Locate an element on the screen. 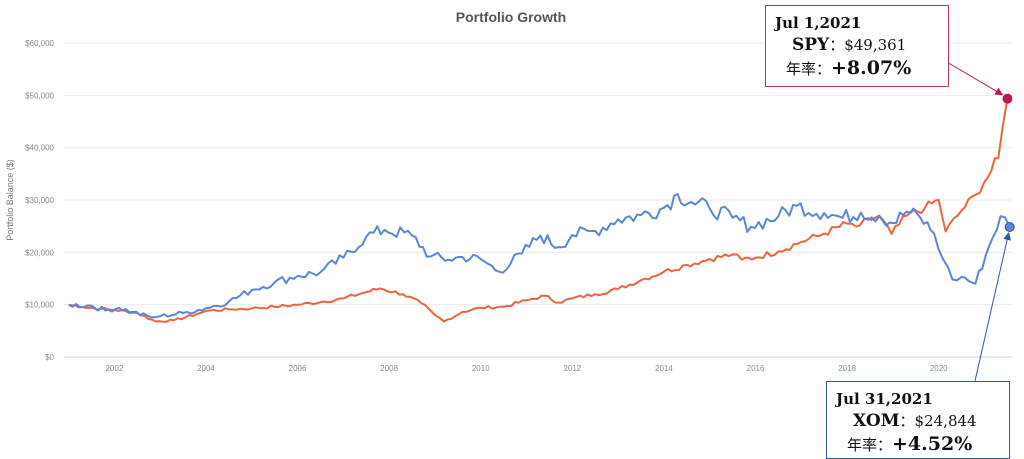  xom-callout-rate-row: 年率：+4.52% is located at coordinates (928, 444).